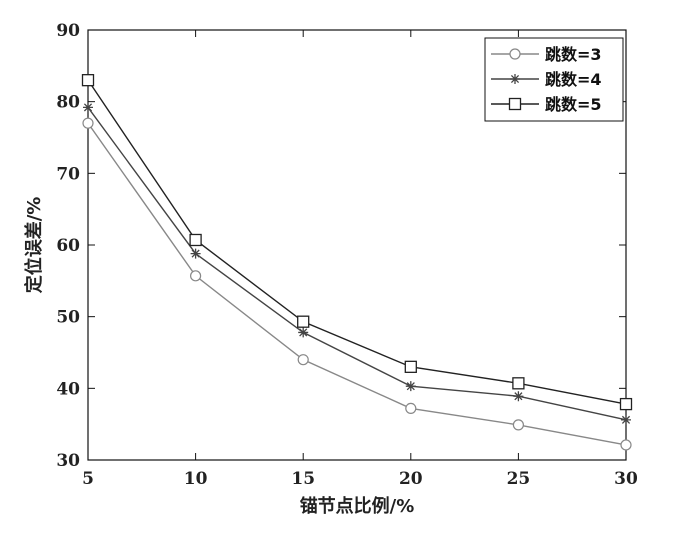 Image resolution: width=700 pixels, height=533 pixels. I want to click on x-tick-label: 5, so click(88, 479).